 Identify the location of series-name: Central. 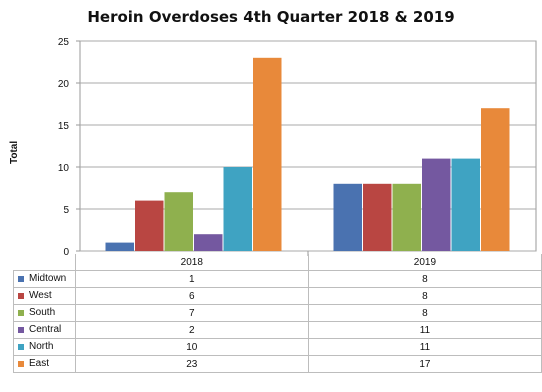
(45, 330).